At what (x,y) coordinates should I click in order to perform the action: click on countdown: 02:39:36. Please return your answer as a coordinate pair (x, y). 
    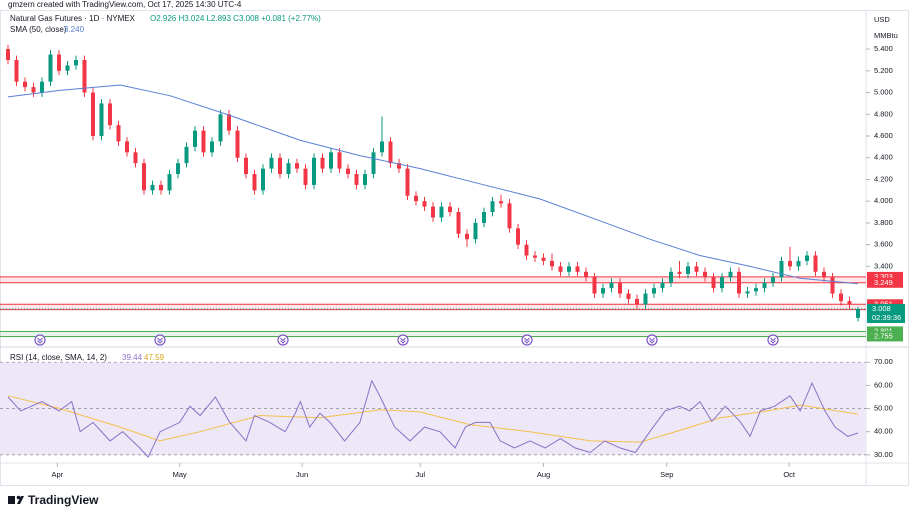
    Looking at the image, I should click on (886, 317).